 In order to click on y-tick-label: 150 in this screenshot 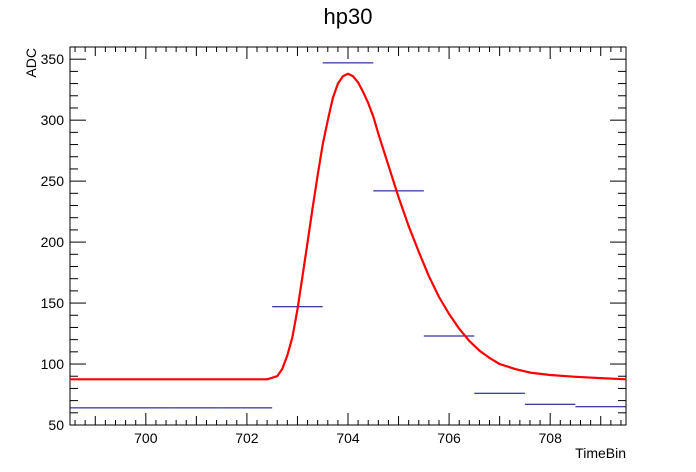, I will do `click(53, 303)`.